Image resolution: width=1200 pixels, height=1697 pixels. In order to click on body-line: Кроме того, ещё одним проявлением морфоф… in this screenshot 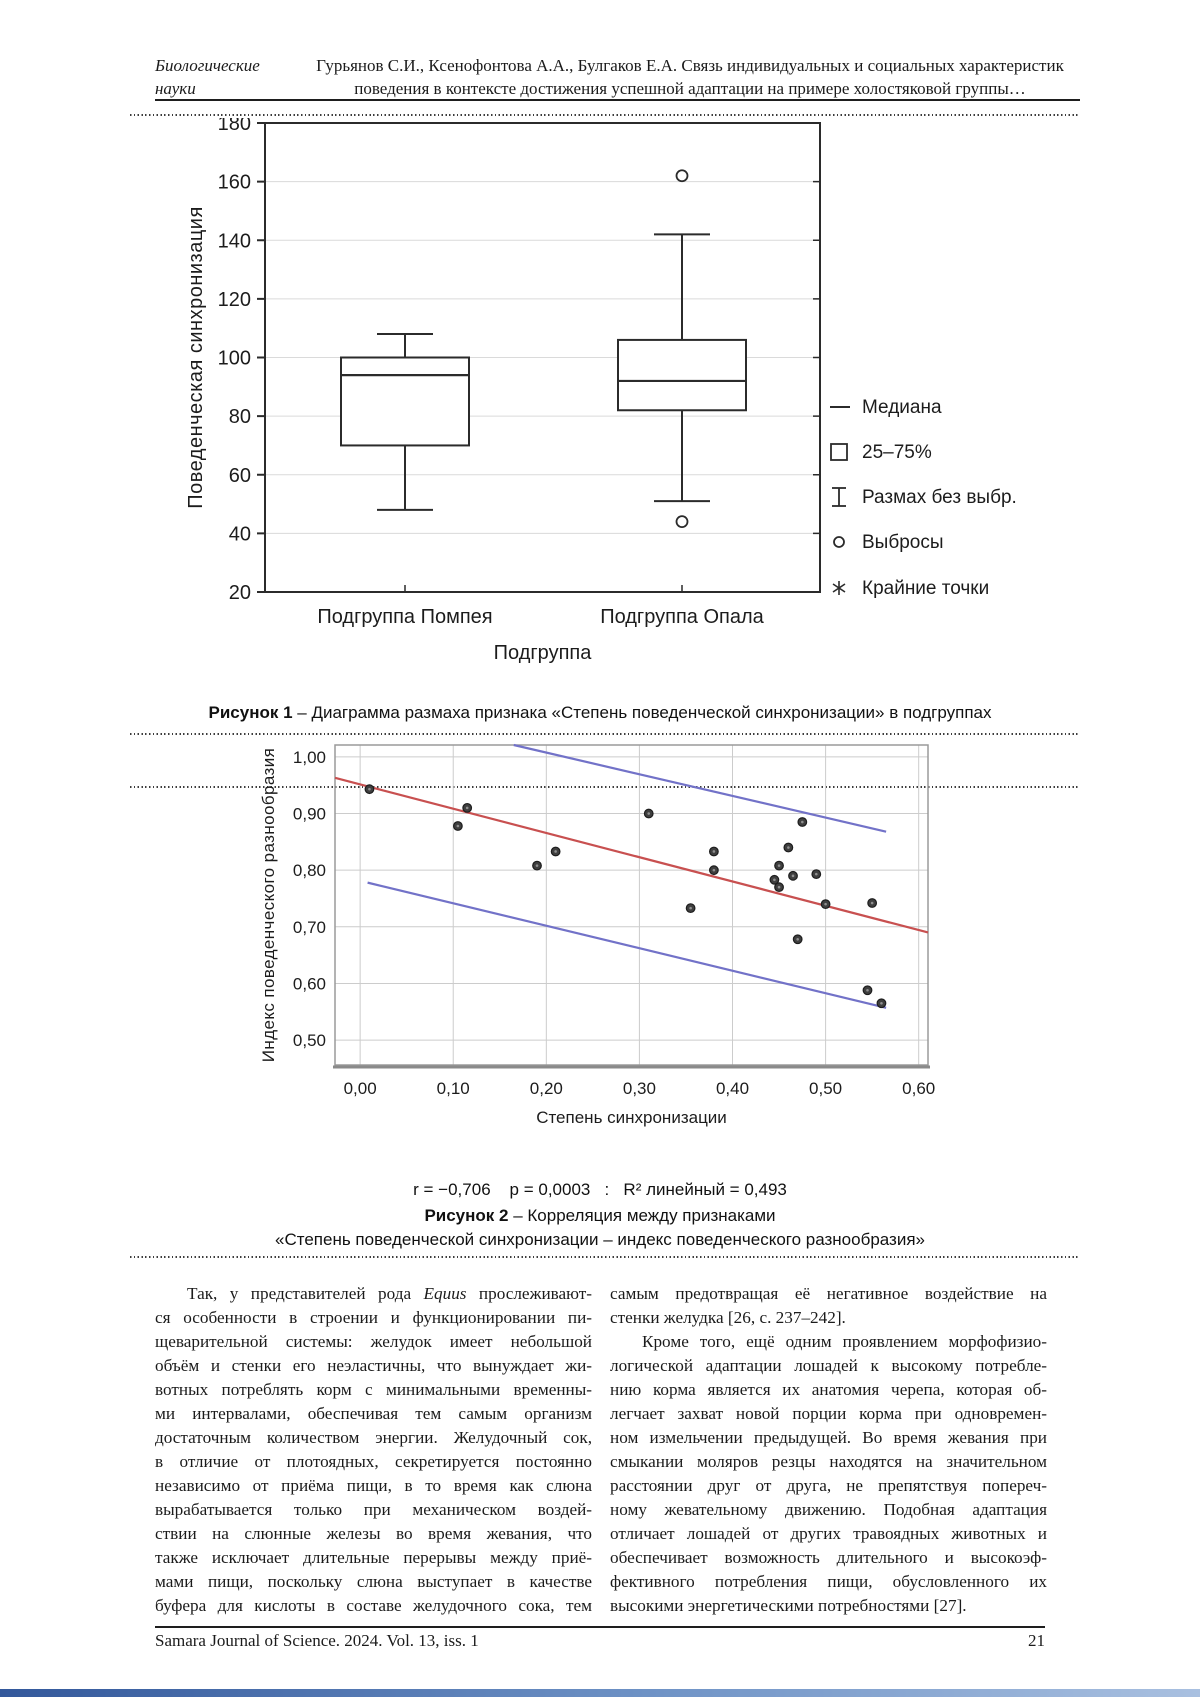, I will do `click(844, 1341)`.